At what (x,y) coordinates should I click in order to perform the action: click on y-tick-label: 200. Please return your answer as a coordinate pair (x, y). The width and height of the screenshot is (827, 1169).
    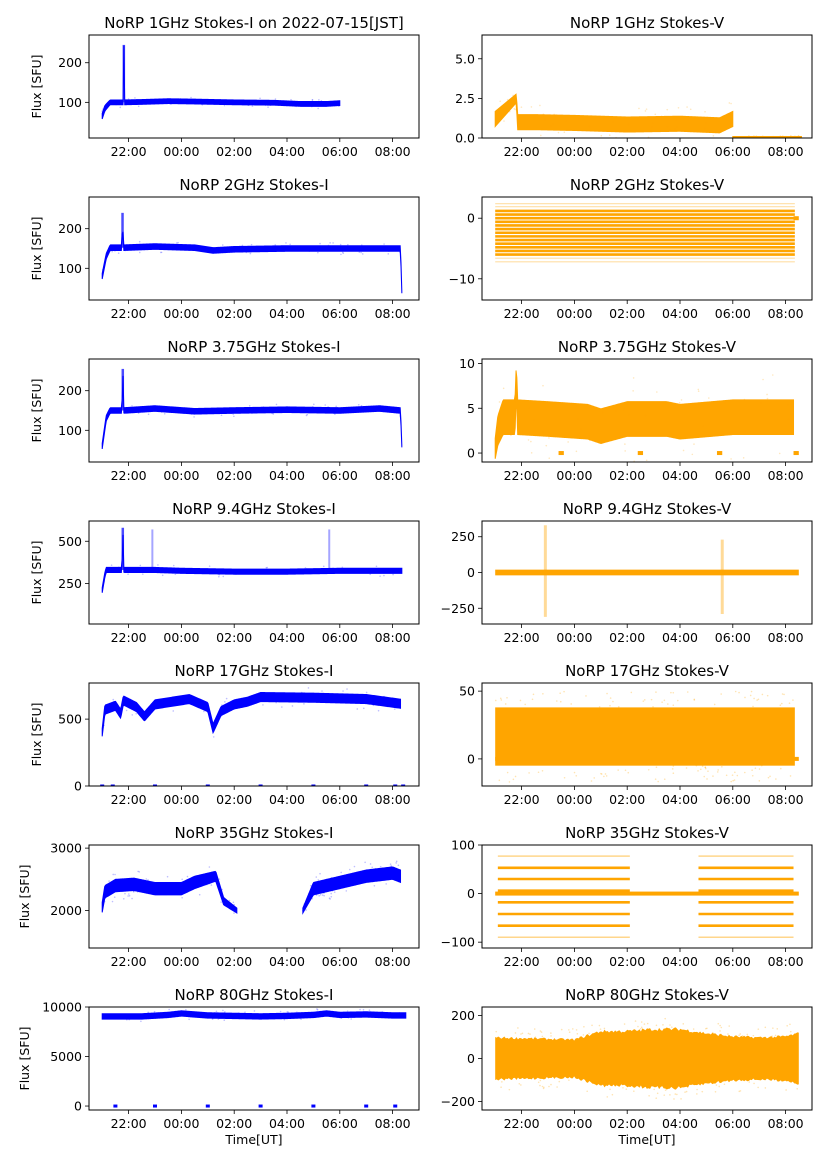
    Looking at the image, I should click on (70, 62).